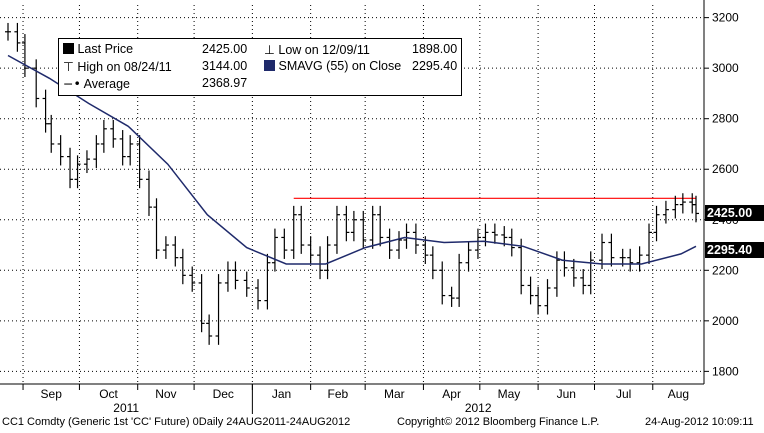 The width and height of the screenshot is (764, 433). I want to click on x-tick-label: Oct, so click(108, 394).